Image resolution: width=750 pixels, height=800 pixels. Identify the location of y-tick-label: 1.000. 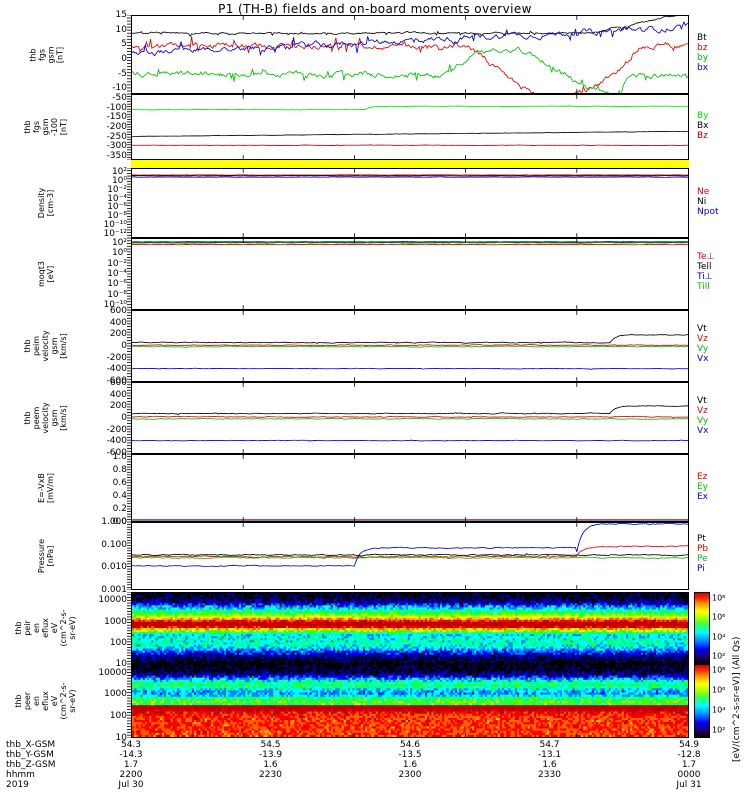
(114, 522).